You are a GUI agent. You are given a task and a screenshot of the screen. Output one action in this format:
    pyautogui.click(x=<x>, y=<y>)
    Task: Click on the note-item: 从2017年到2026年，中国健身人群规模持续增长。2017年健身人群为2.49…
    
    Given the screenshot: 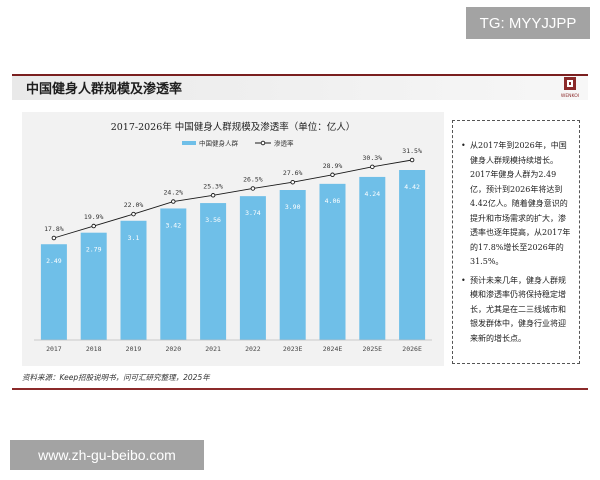 What is the action you would take?
    pyautogui.click(x=516, y=204)
    